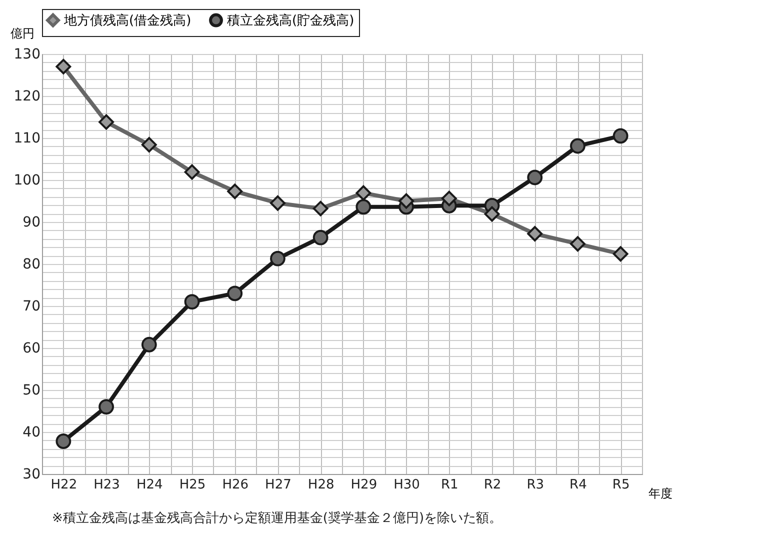  What do you see at coordinates (621, 485) in the screenshot?
I see `x-tick-label: R5` at bounding box center [621, 485].